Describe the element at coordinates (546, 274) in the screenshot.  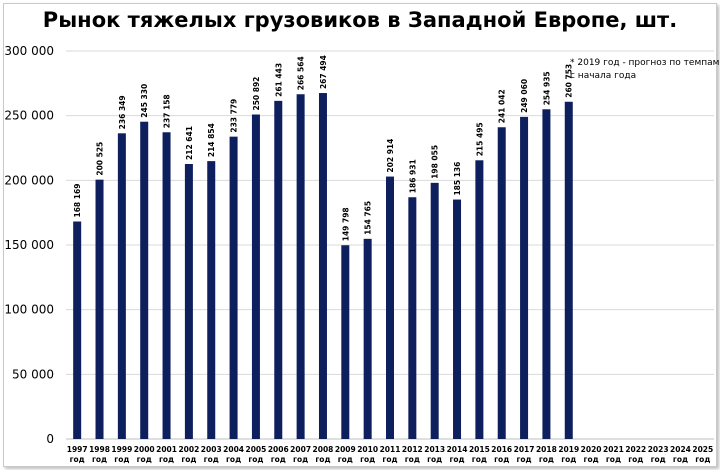
I see `bar-2018` at that location.